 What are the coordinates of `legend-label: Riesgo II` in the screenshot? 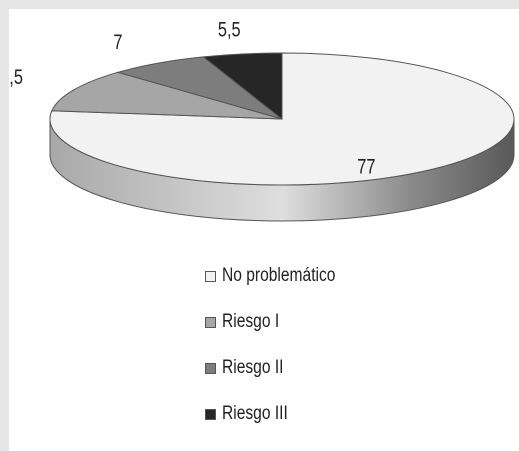 It's located at (252, 368).